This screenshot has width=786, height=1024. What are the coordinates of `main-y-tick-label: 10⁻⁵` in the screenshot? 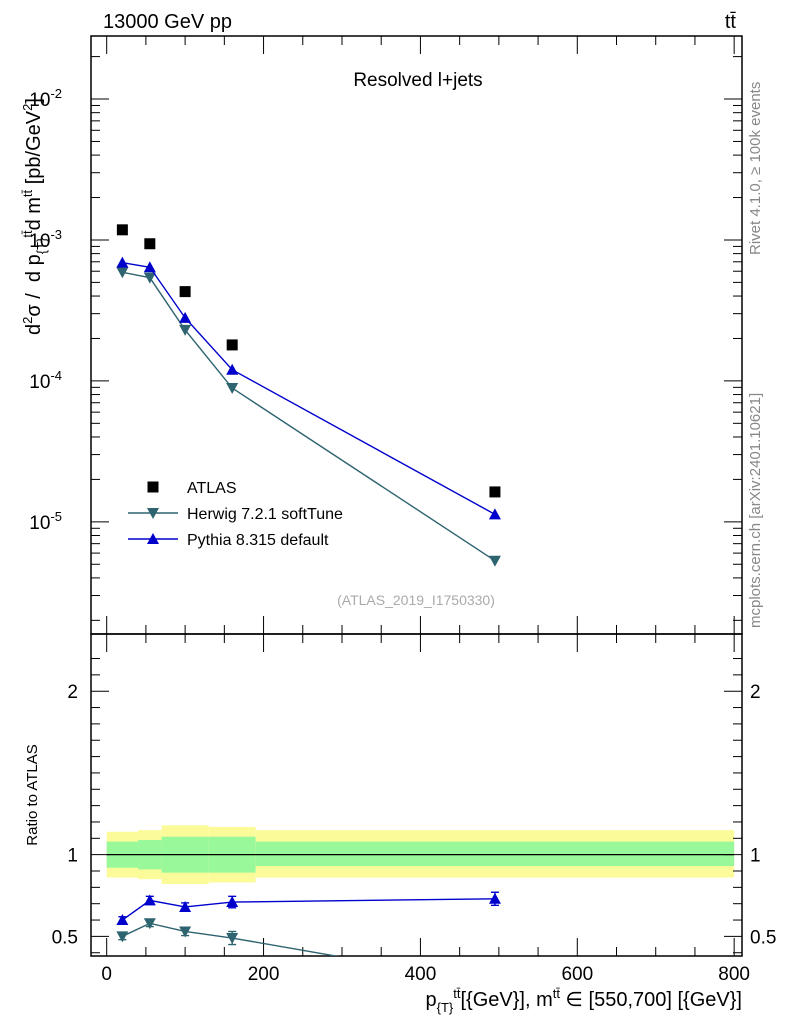 It's located at (45, 521).